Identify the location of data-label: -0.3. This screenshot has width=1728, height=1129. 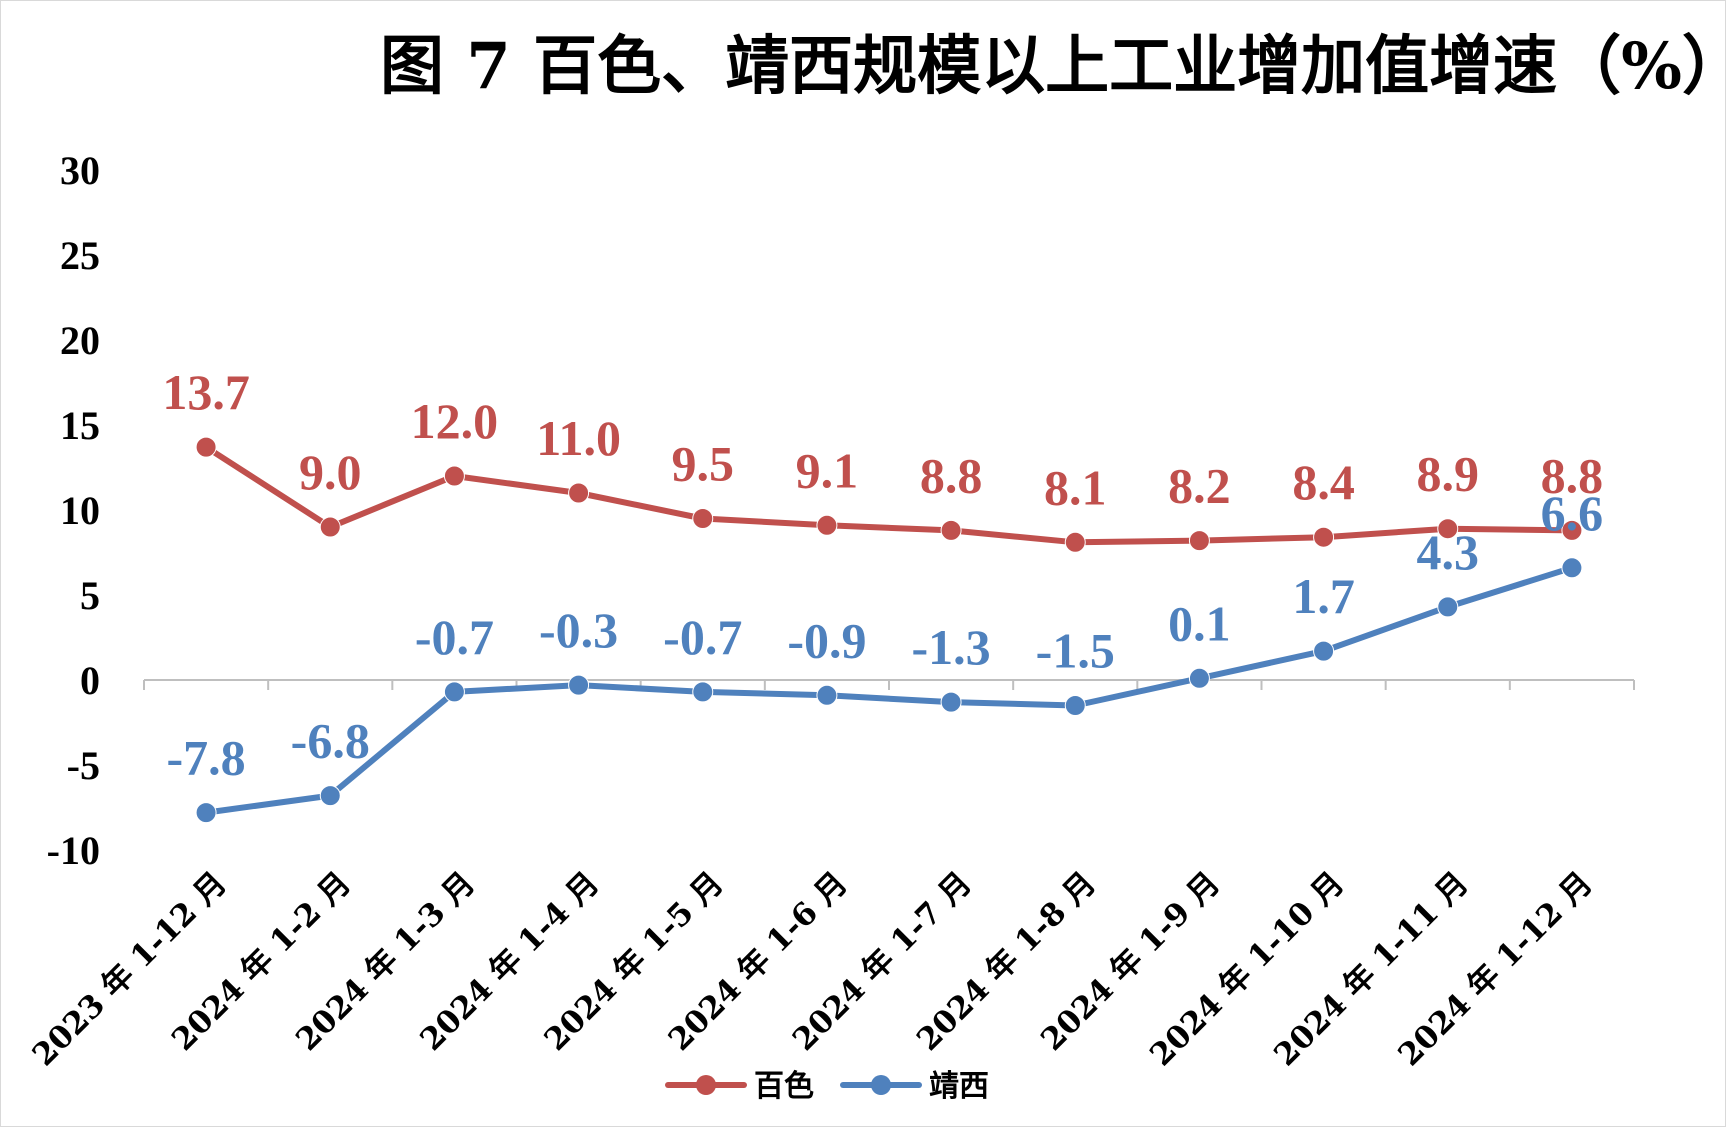
(578, 630).